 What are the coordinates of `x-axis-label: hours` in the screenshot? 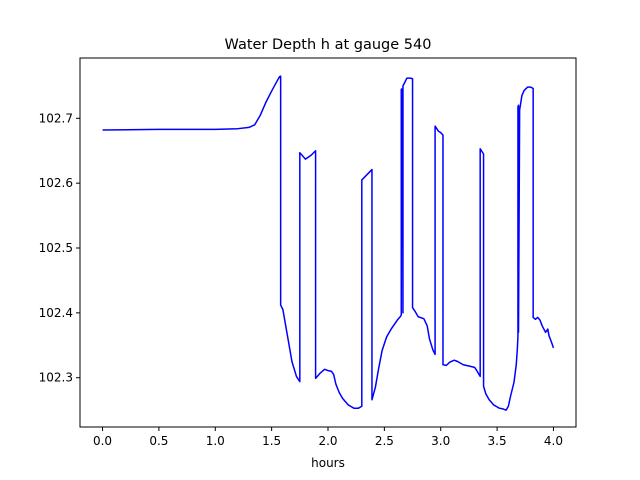 It's located at (328, 463).